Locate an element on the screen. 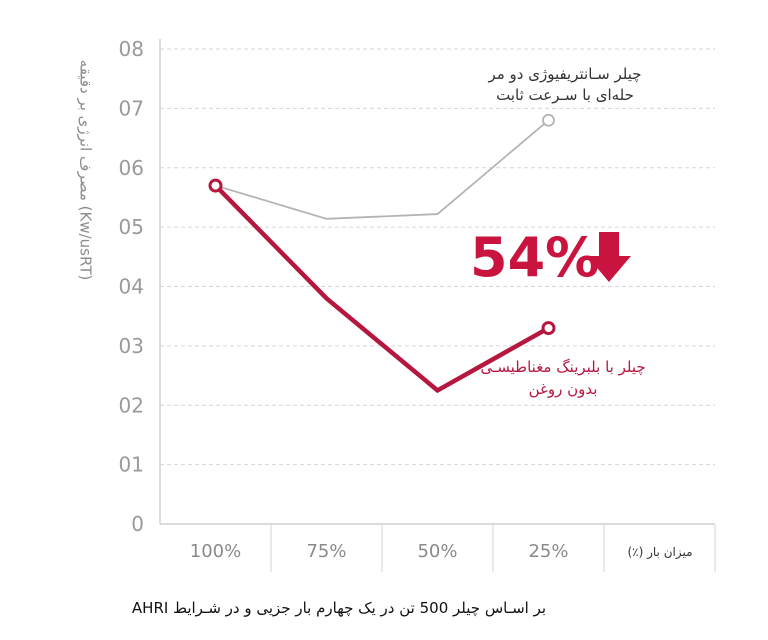  y-tick-labels: 0 01 02 03 04 05 06 07 08 is located at coordinates (131, 286).